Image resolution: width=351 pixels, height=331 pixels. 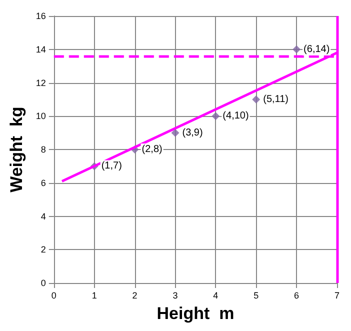 What do you see at coordinates (256, 295) in the screenshot?
I see `x-tick-label: 5` at bounding box center [256, 295].